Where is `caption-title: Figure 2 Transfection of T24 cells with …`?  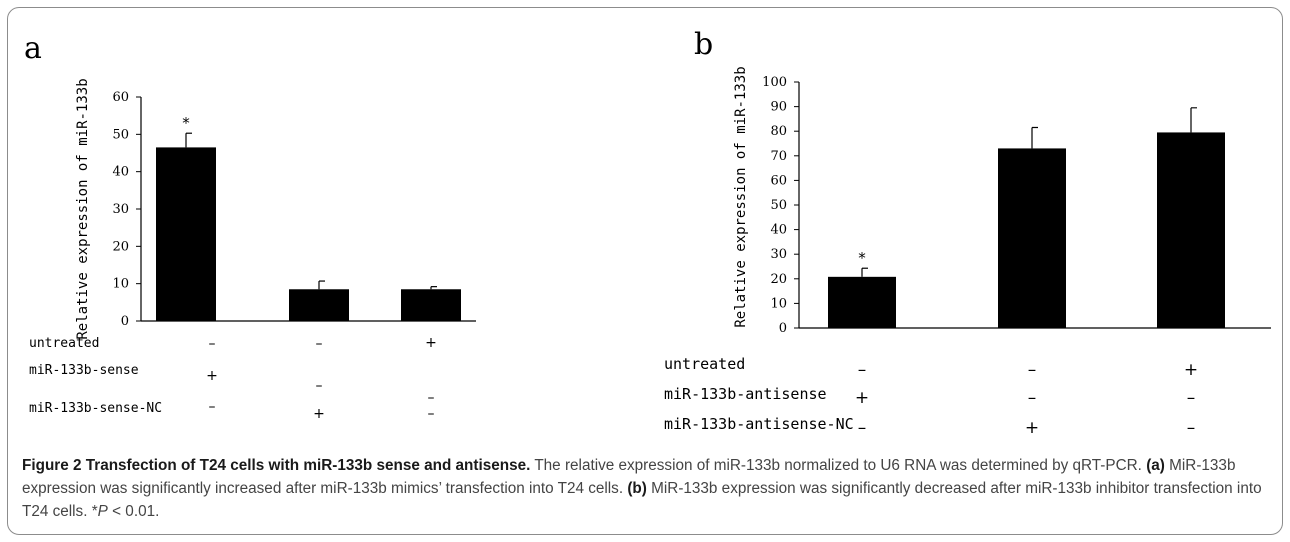
caption-title: Figure 2 Transfection of T24 cells with … is located at coordinates (276, 465).